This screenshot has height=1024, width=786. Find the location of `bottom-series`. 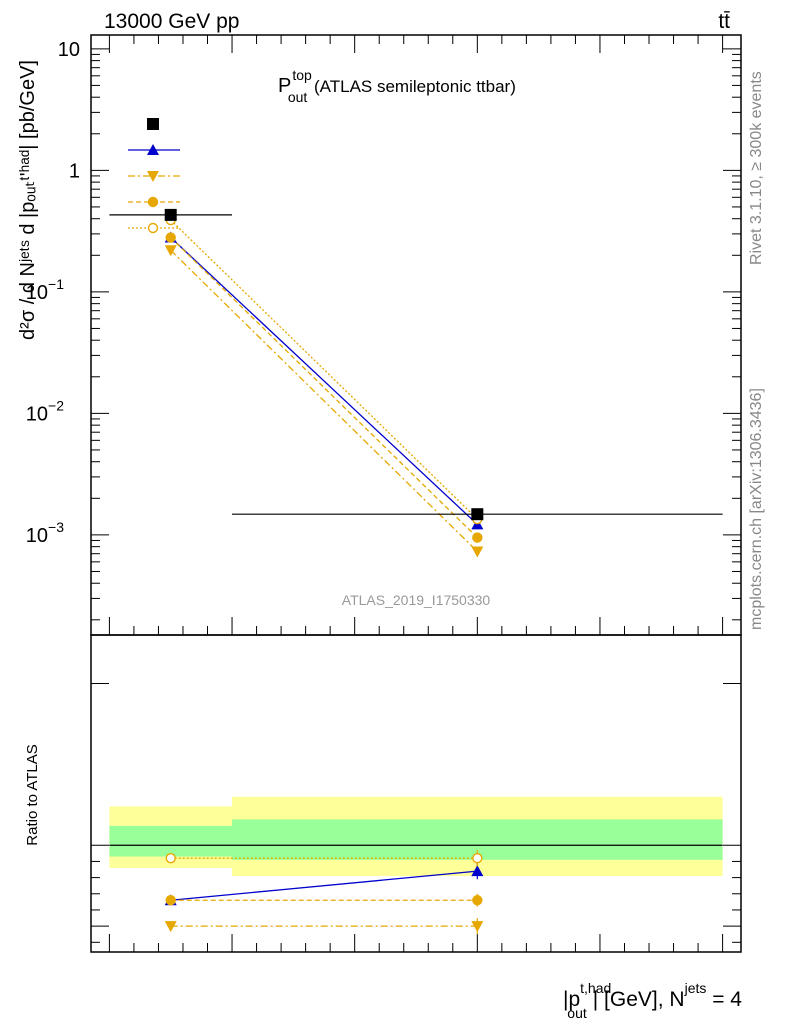

bottom-series is located at coordinates (324, 892).